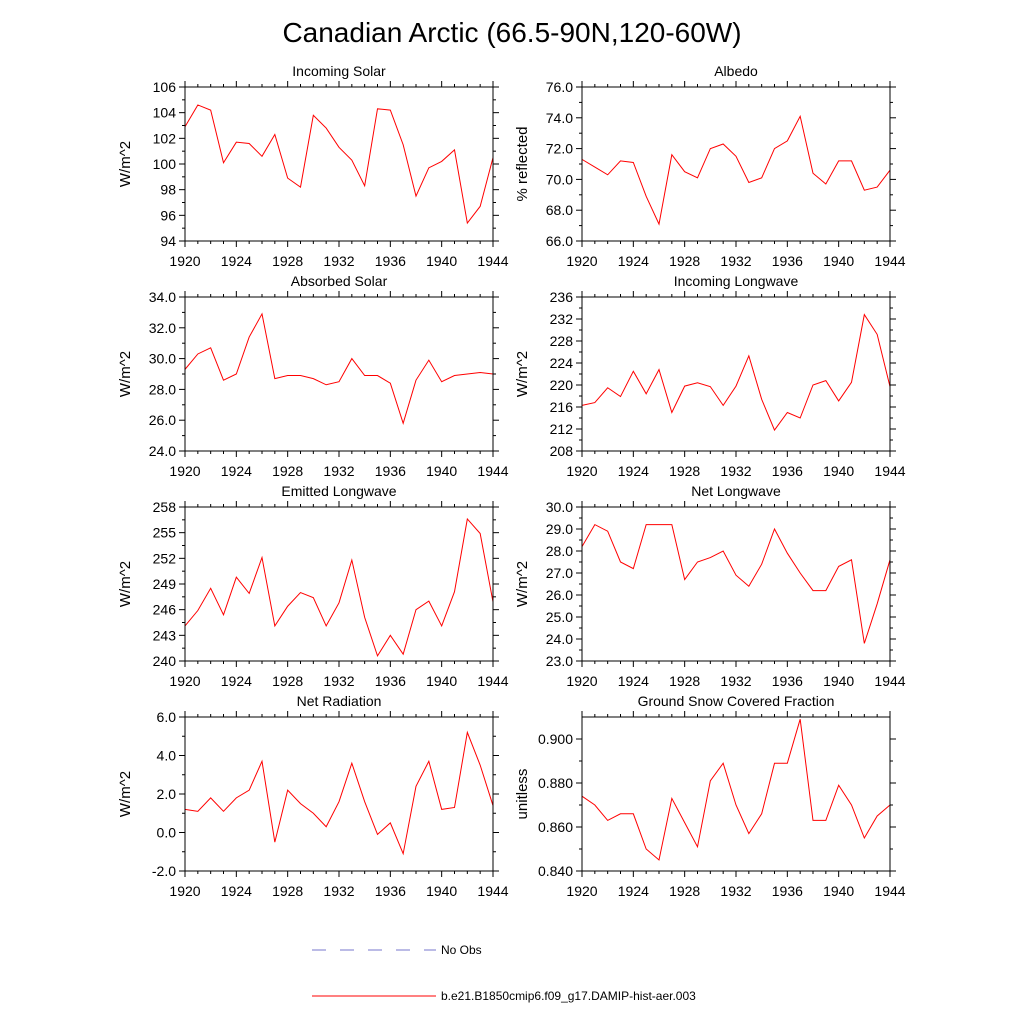 The width and height of the screenshot is (1024, 1024). What do you see at coordinates (167, 794) in the screenshot?
I see `y-tick-label: 2.0` at bounding box center [167, 794].